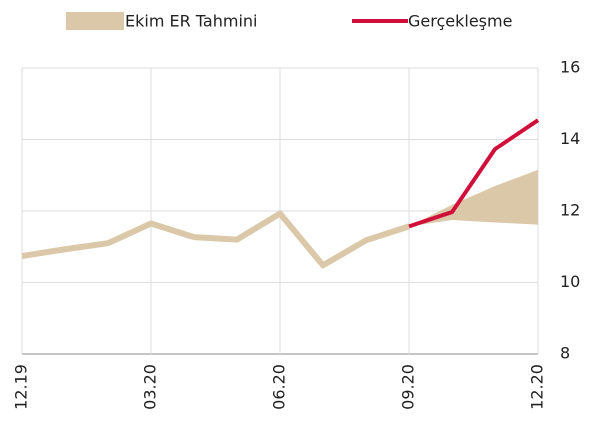 This screenshot has height=431, width=602. I want to click on x-tick-label: 03.20, so click(150, 387).